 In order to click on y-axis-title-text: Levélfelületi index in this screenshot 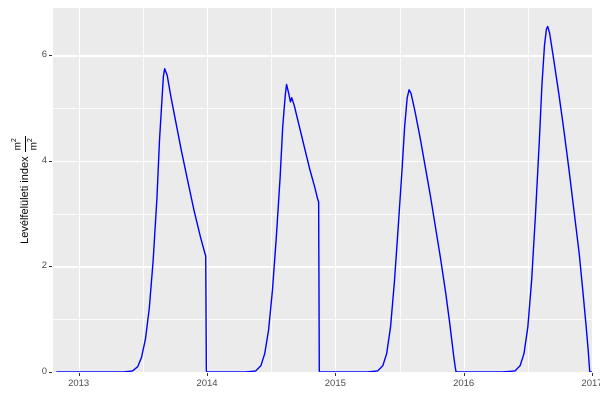, I will do `click(25, 200)`.